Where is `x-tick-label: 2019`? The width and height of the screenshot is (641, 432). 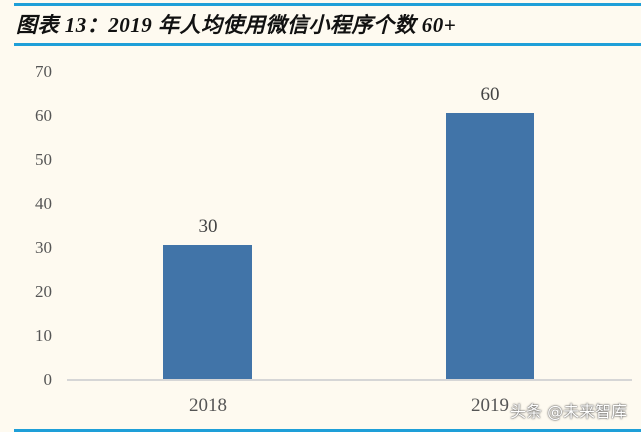
x-tick-label: 2019 is located at coordinates (490, 405).